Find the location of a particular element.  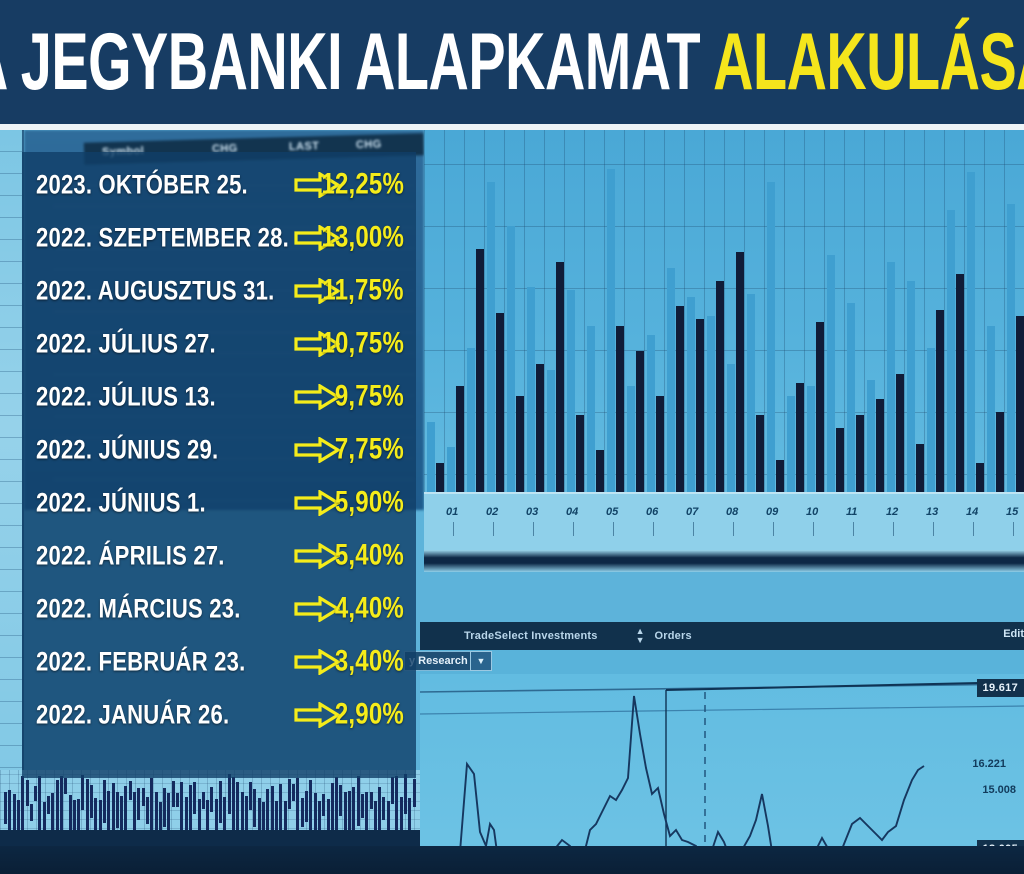

rate-row: 2023. OKTÓBER 25. 12,25% is located at coordinates (219, 184).